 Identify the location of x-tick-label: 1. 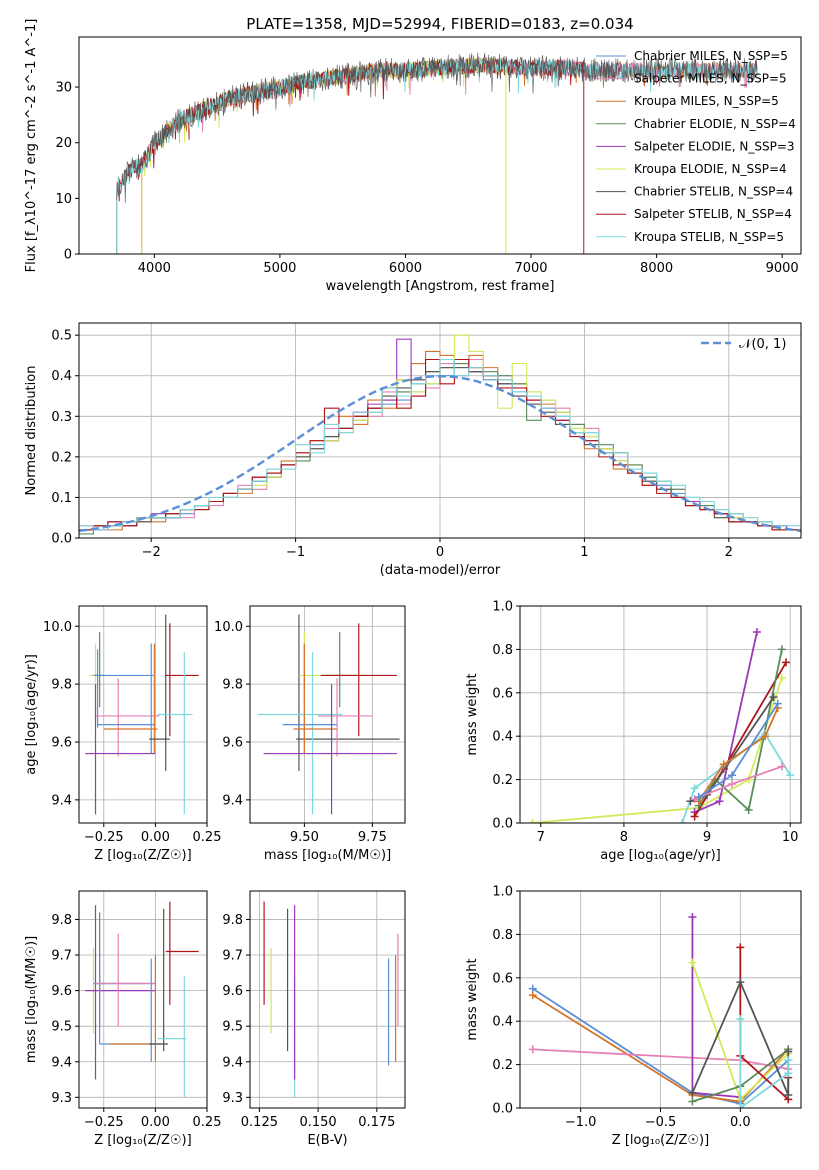
(584, 552).